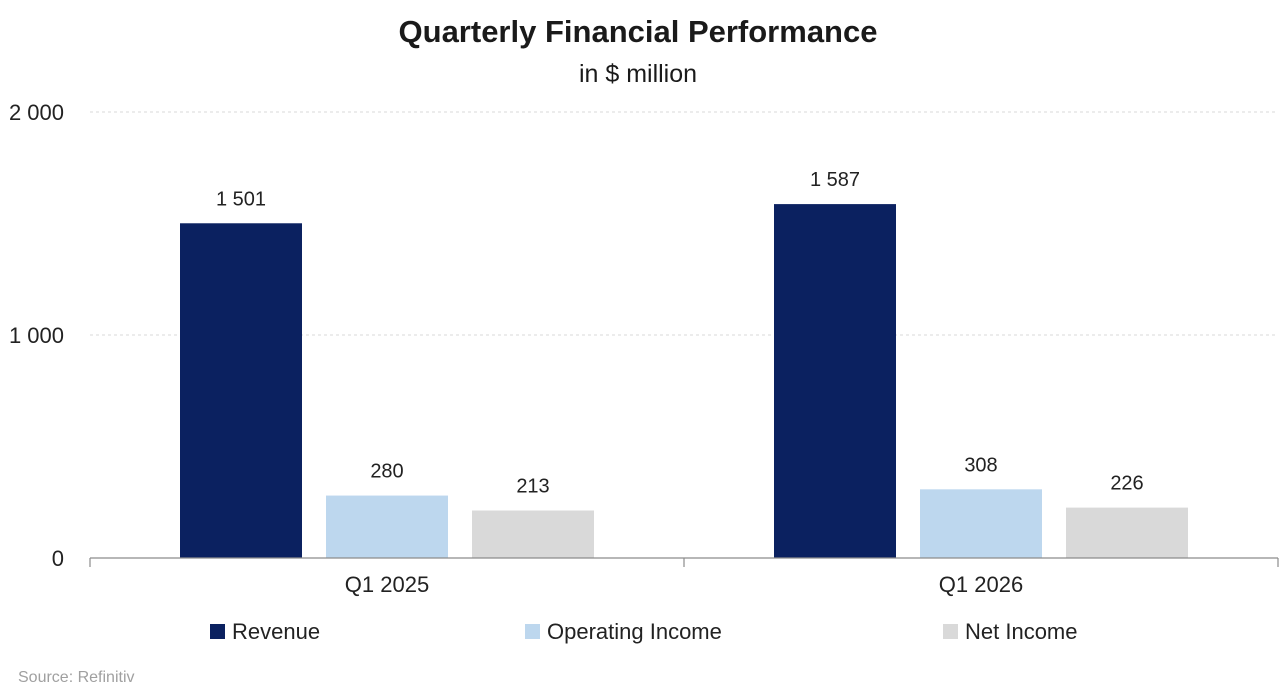 This screenshot has height=691, width=1280. What do you see at coordinates (684, 562) in the screenshot?
I see `x-axis` at bounding box center [684, 562].